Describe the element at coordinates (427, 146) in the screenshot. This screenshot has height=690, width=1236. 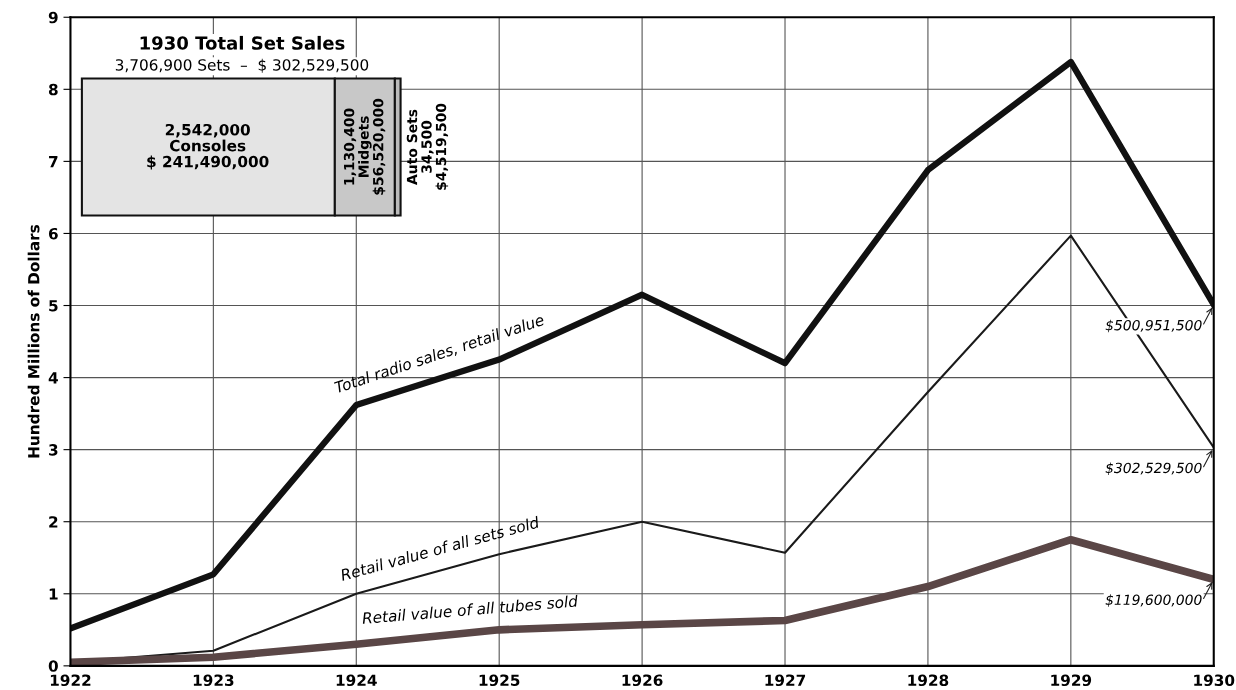
I see `annotation: Auto Sets 34,500 $4,519,500` at that location.